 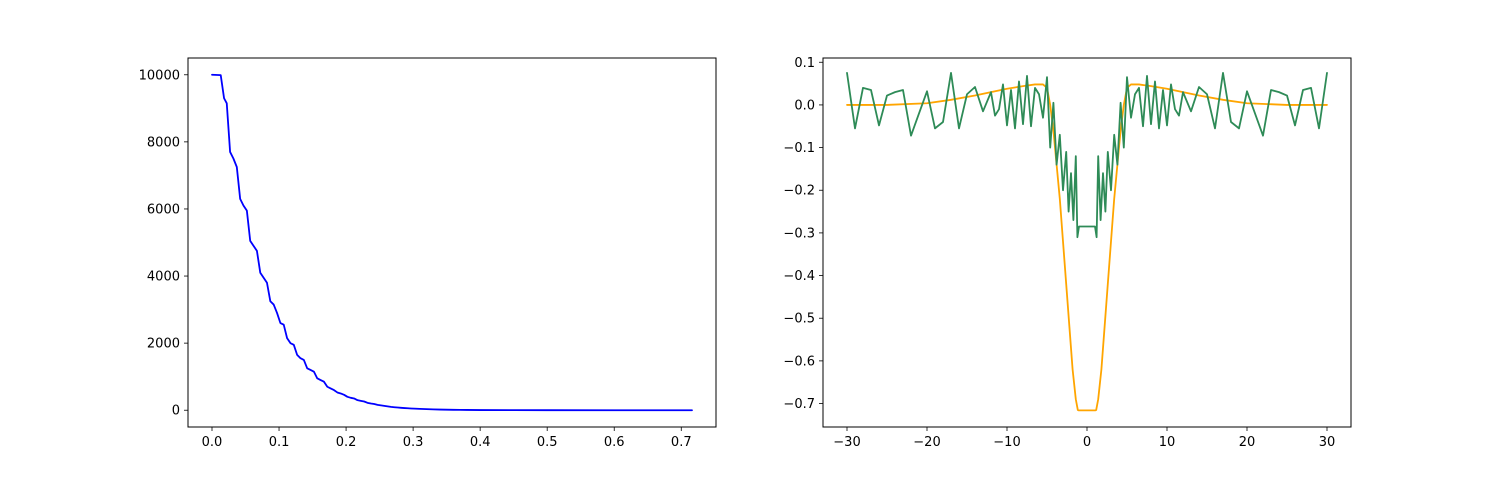 What do you see at coordinates (1327, 442) in the screenshot?
I see `x-tick-label: 30` at bounding box center [1327, 442].